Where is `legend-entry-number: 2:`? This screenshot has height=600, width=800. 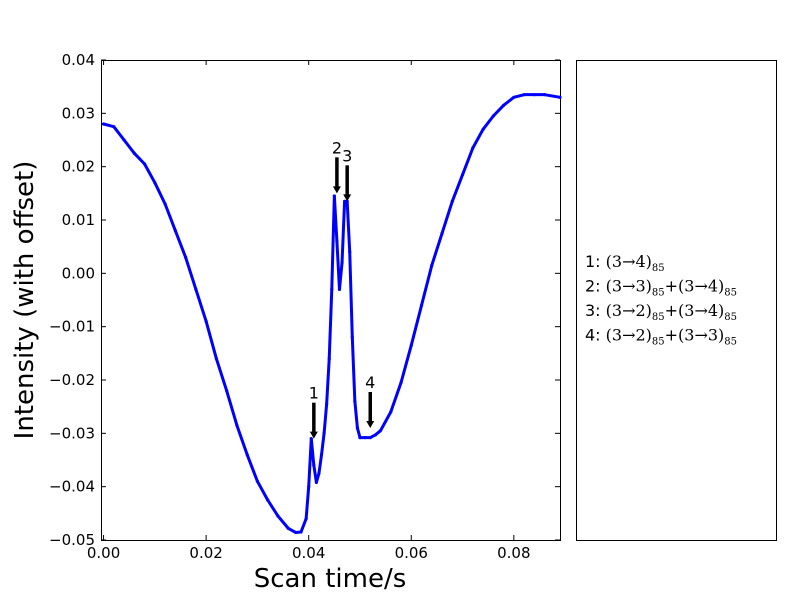 legend-entry-number: 2: is located at coordinates (595, 286).